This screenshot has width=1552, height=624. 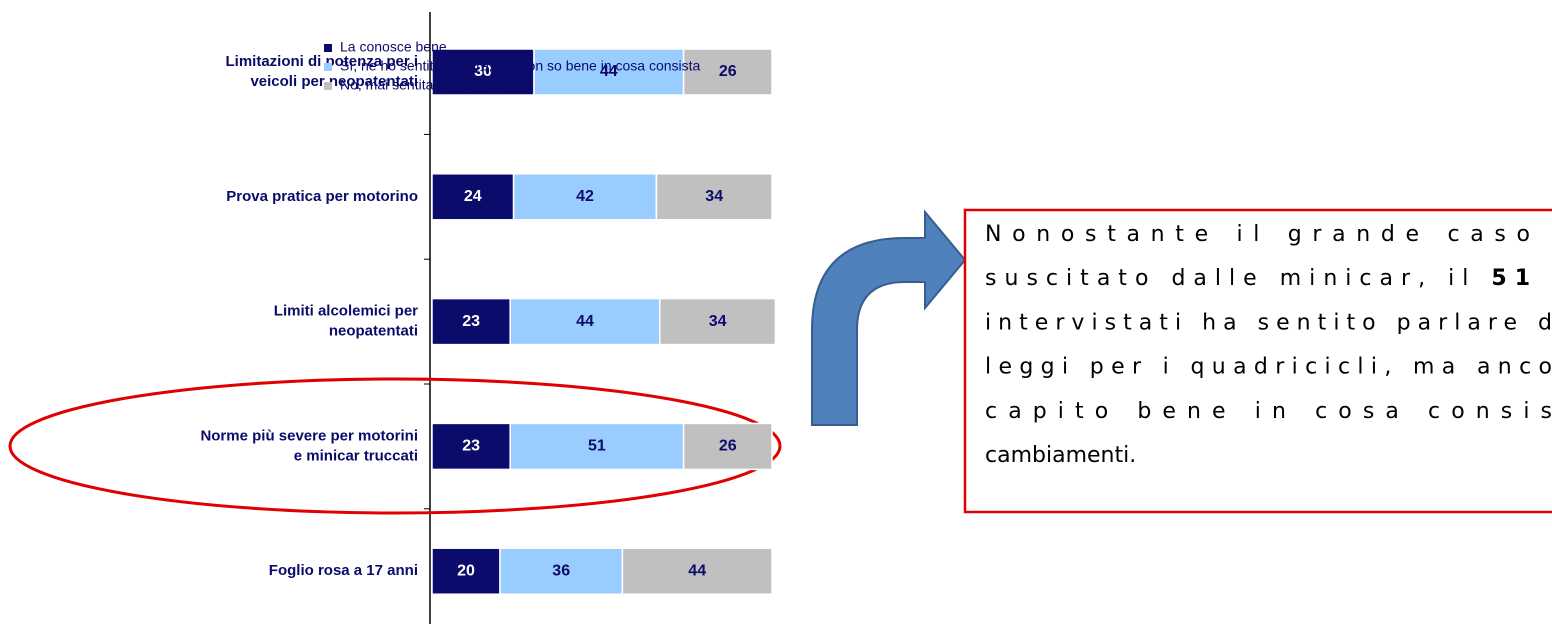 What do you see at coordinates (373, 331) in the screenshot?
I see `category-label: neopatentati` at bounding box center [373, 331].